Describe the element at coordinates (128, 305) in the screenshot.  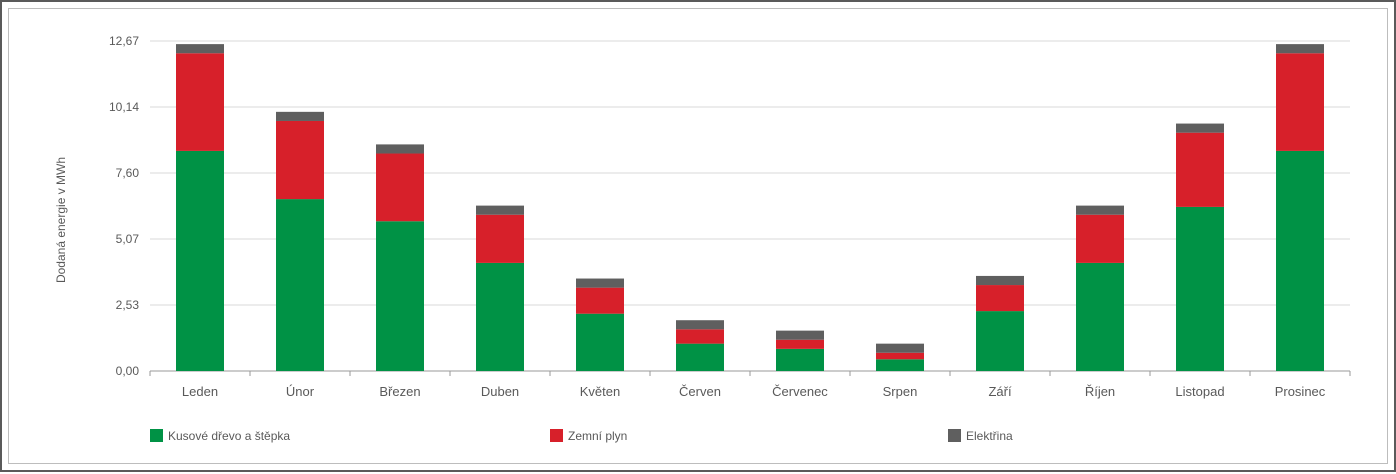
I see `y-tick-label: 2,53` at that location.